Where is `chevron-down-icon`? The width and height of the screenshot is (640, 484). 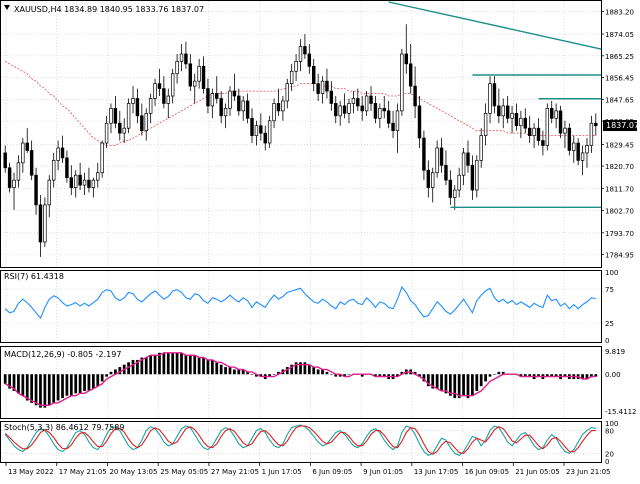 chevron-down-icon is located at coordinates (7, 7).